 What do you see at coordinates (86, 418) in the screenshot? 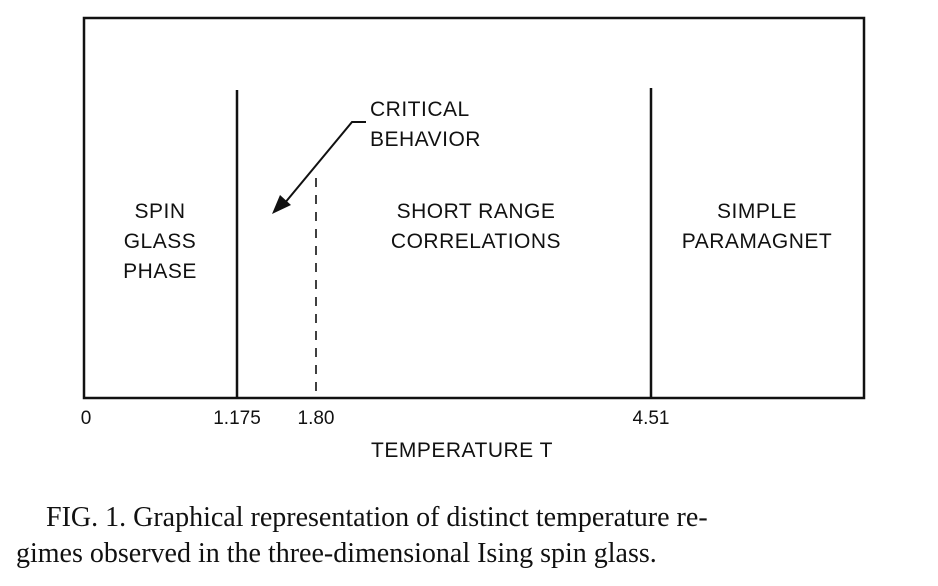
I see `tick-label-0: 0` at bounding box center [86, 418].